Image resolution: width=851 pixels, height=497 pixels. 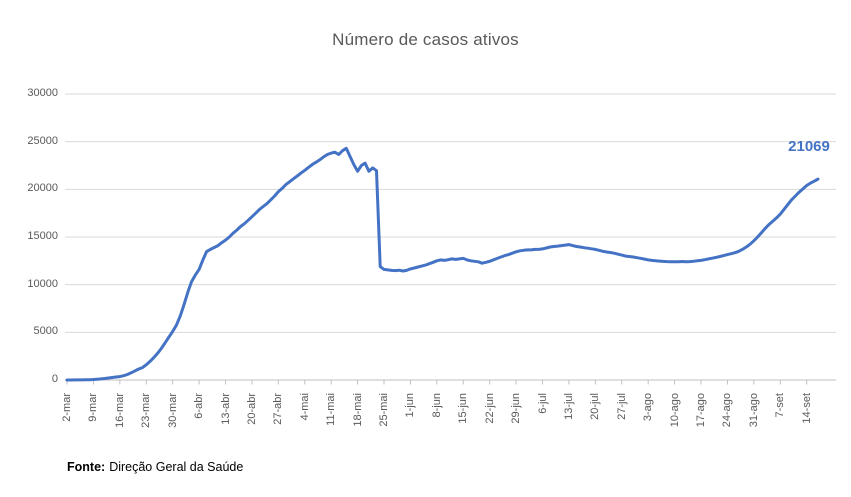 I want to click on y-axis-tick-label: 5000, so click(x=45, y=331).